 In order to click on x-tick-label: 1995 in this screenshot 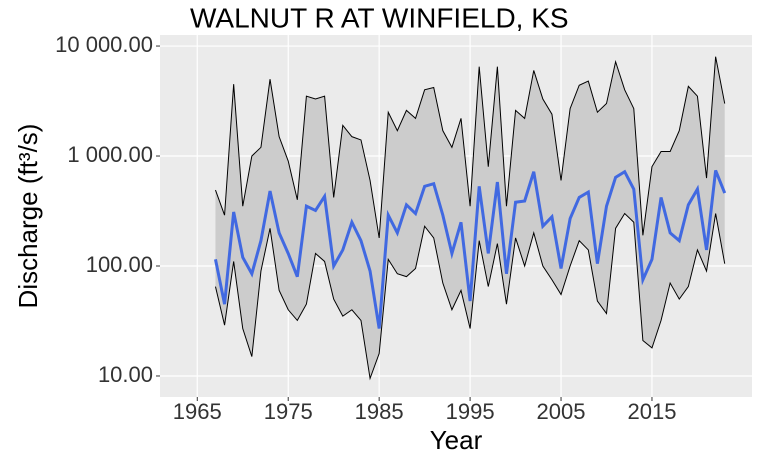, I will do `click(470, 411)`.